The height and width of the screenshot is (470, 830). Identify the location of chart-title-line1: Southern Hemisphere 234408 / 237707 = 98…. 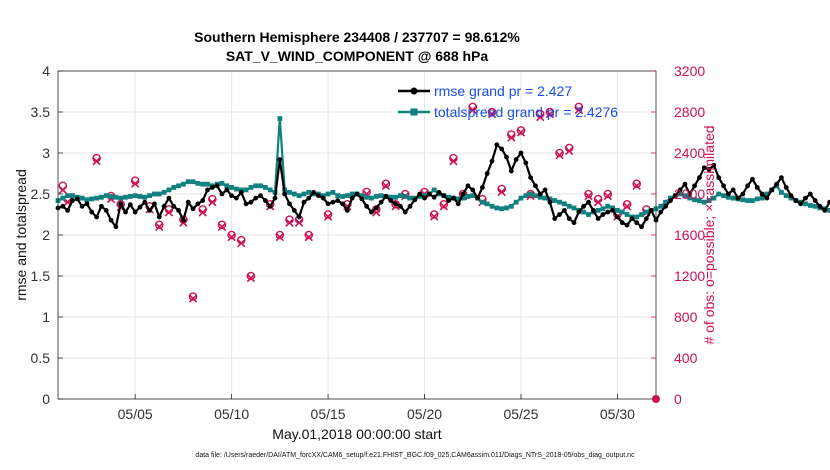
(357, 37).